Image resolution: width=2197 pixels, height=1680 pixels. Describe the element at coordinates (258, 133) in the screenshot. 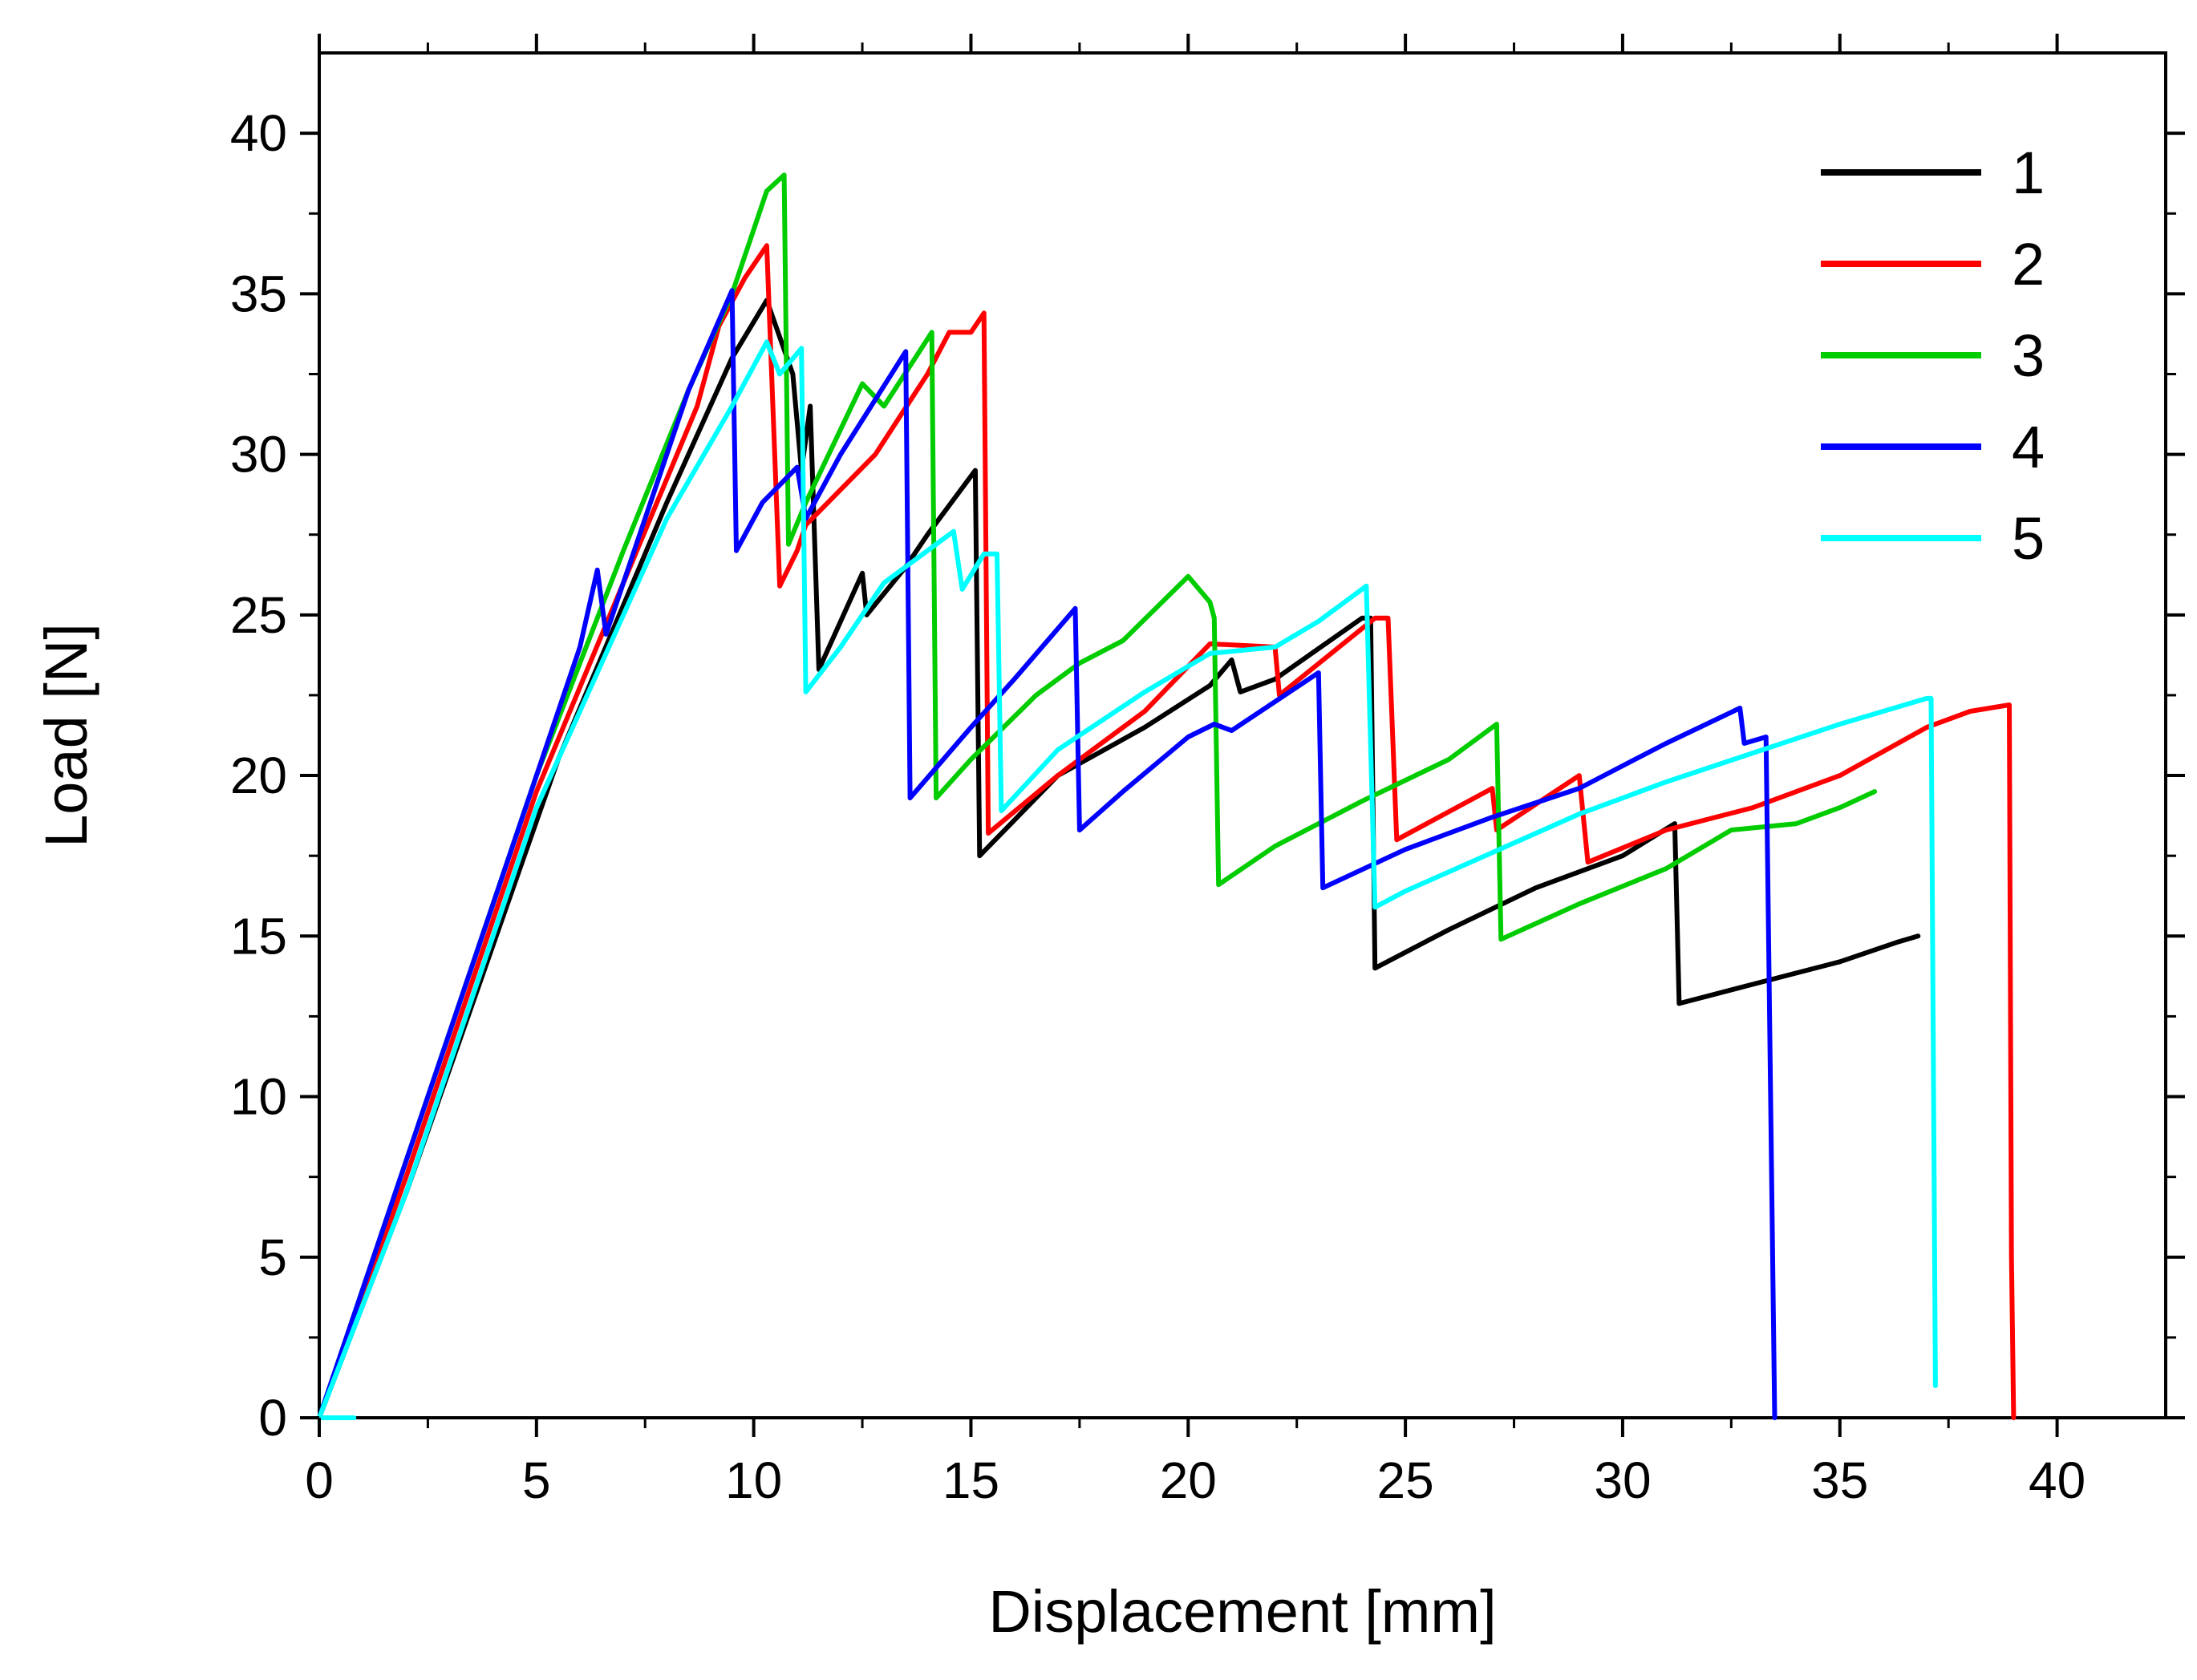

I see `y-tick-label: 40` at that location.